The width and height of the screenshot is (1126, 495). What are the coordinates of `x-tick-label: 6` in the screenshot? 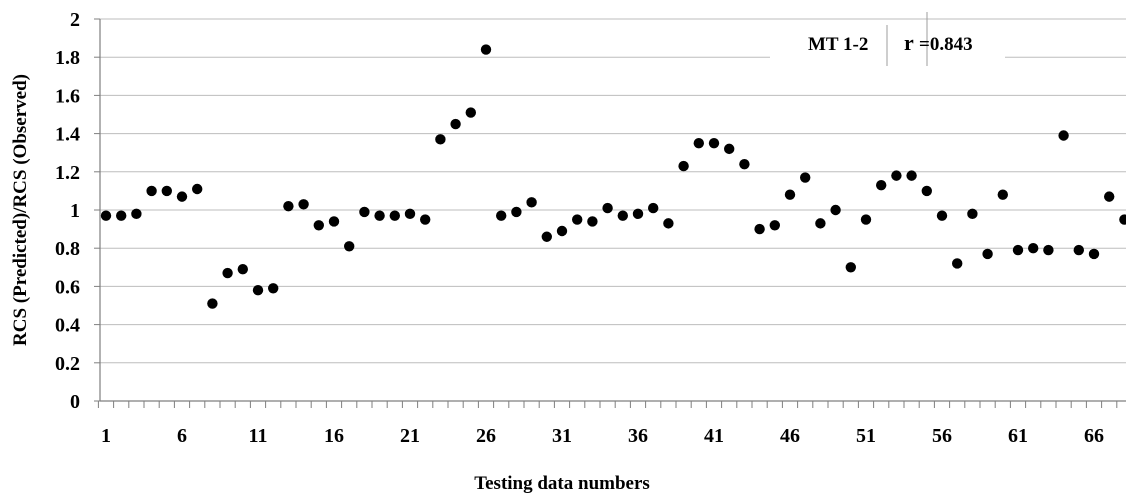 It's located at (182, 436).